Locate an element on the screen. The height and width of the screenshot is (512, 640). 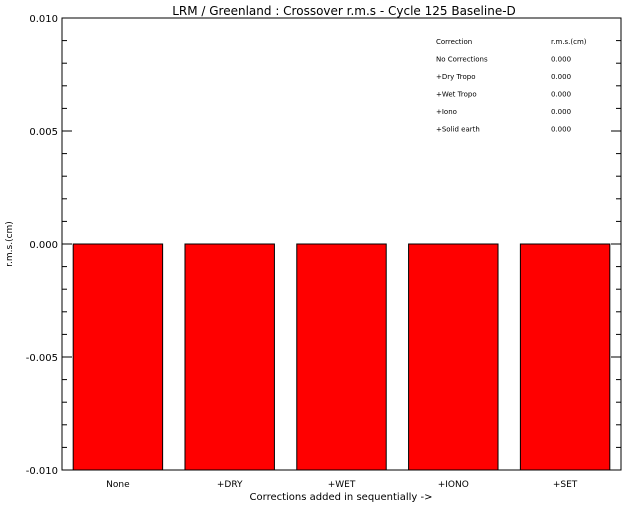
legend-header-rms: r.m.s.(cm) is located at coordinates (569, 42).